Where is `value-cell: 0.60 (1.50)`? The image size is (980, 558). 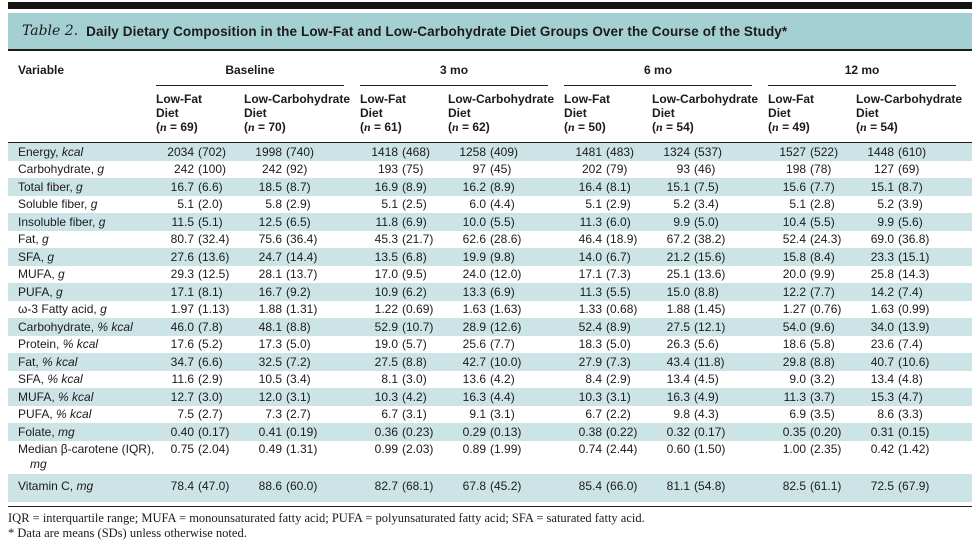
value-cell: 0.60 (1.50) is located at coordinates (696, 449).